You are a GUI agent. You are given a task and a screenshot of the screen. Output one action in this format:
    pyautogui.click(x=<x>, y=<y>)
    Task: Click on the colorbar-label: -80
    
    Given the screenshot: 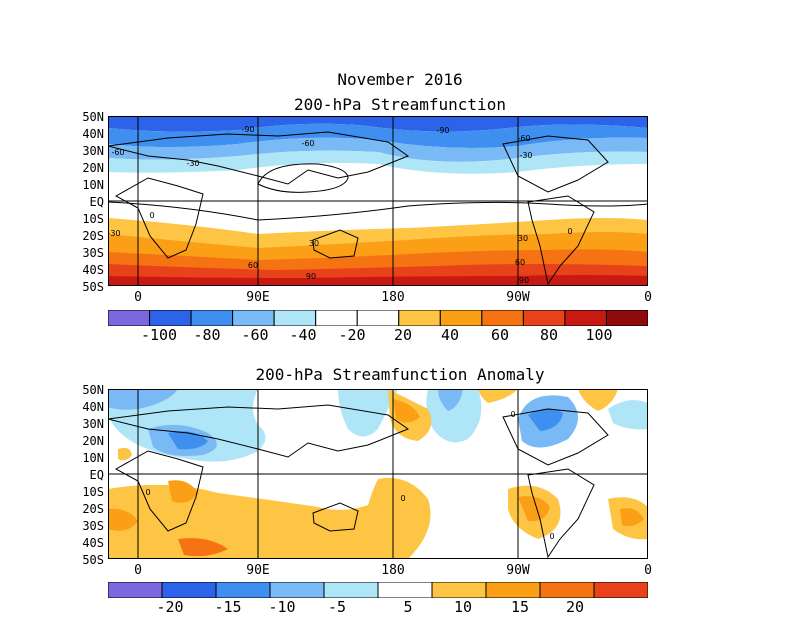 What is the action you would take?
    pyautogui.click(x=207, y=335)
    